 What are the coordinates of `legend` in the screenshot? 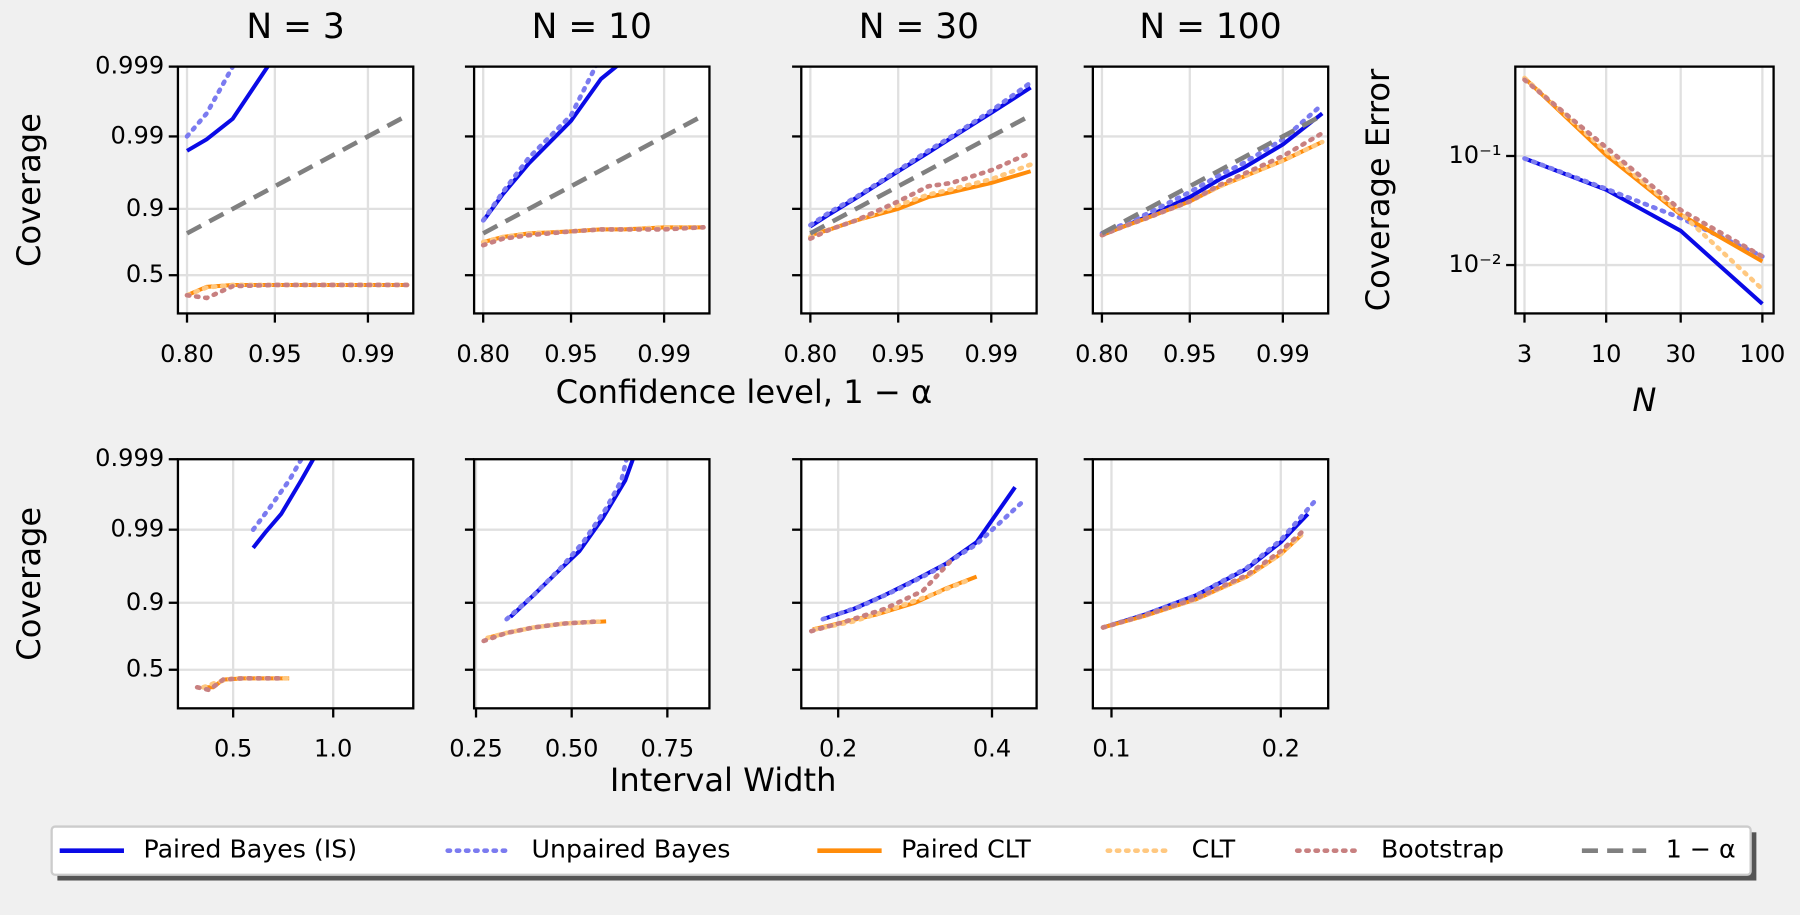 It's located at (901, 850).